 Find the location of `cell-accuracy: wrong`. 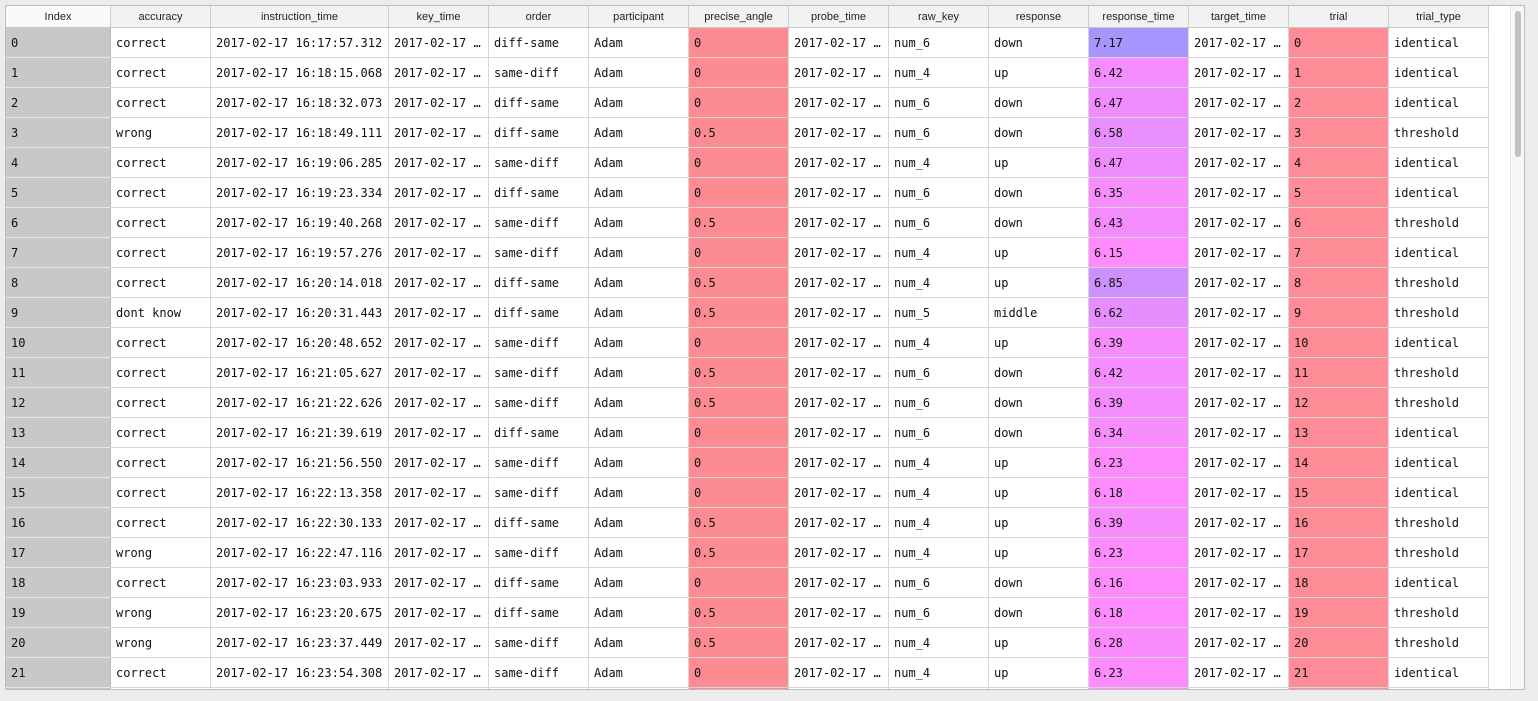

cell-accuracy: wrong is located at coordinates (161, 553).